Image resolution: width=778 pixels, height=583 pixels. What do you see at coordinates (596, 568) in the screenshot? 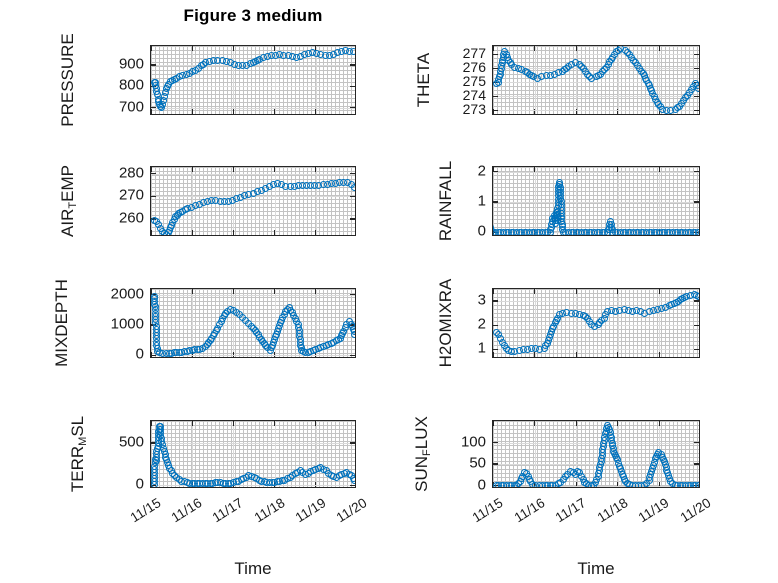
I see `x-axis-label: Time` at bounding box center [596, 568].